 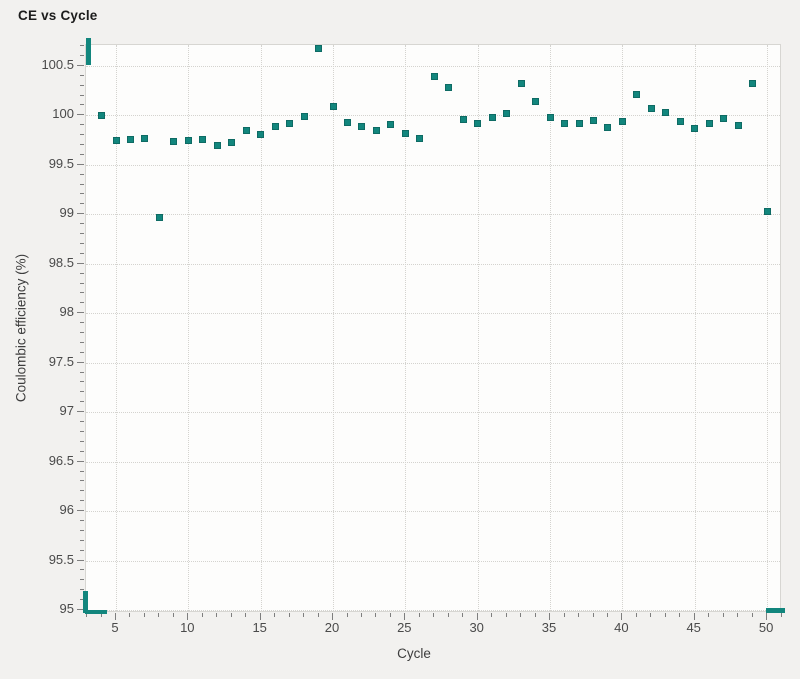 I want to click on x-tick-label: 40, so click(x=621, y=627).